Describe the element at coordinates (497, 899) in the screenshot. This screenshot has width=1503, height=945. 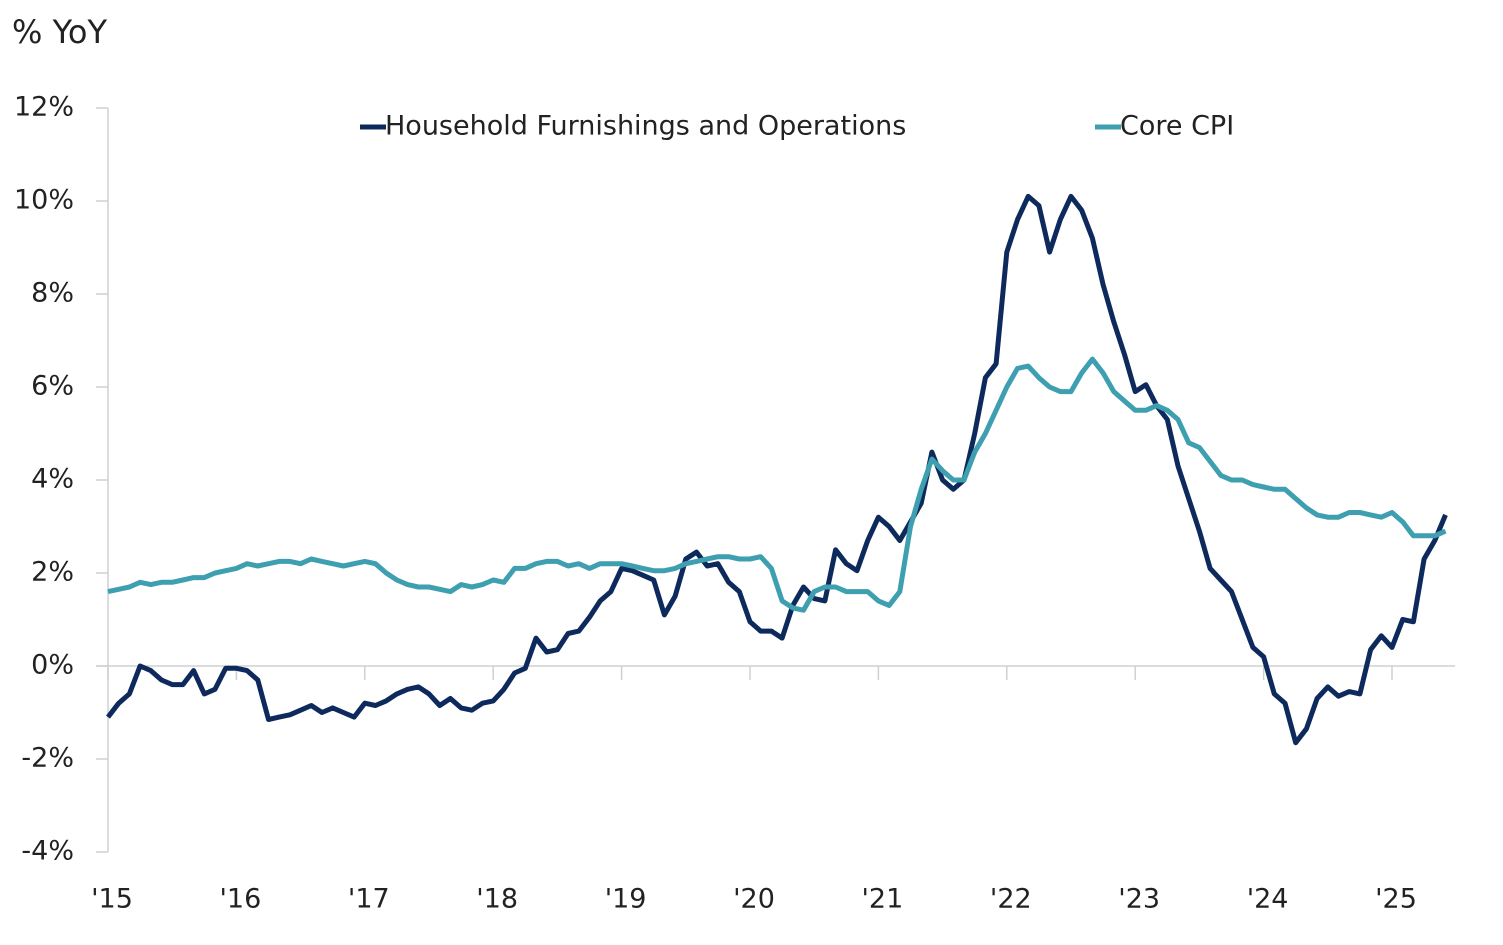
I see `x-tick-label: '18` at that location.